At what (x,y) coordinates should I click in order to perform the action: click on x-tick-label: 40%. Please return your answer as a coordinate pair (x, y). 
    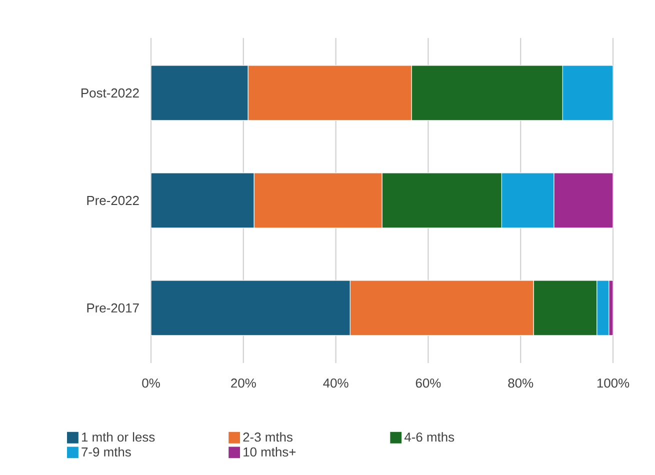
    Looking at the image, I should click on (335, 383).